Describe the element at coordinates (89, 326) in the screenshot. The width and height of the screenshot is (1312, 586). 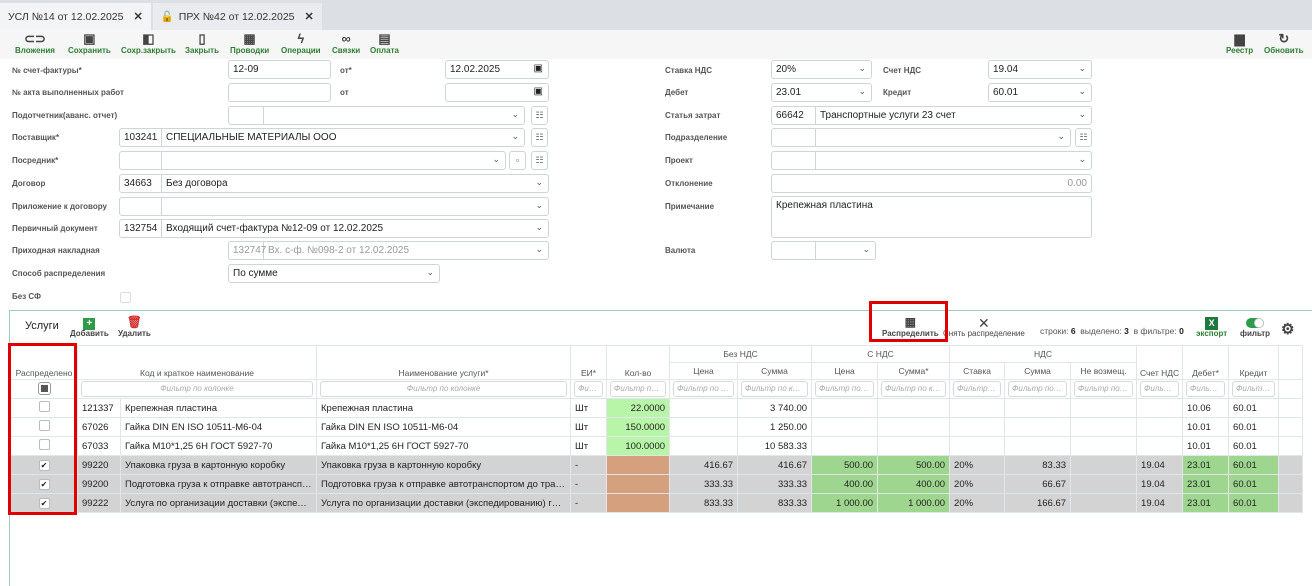
I see `add-button: + Добавить` at that location.